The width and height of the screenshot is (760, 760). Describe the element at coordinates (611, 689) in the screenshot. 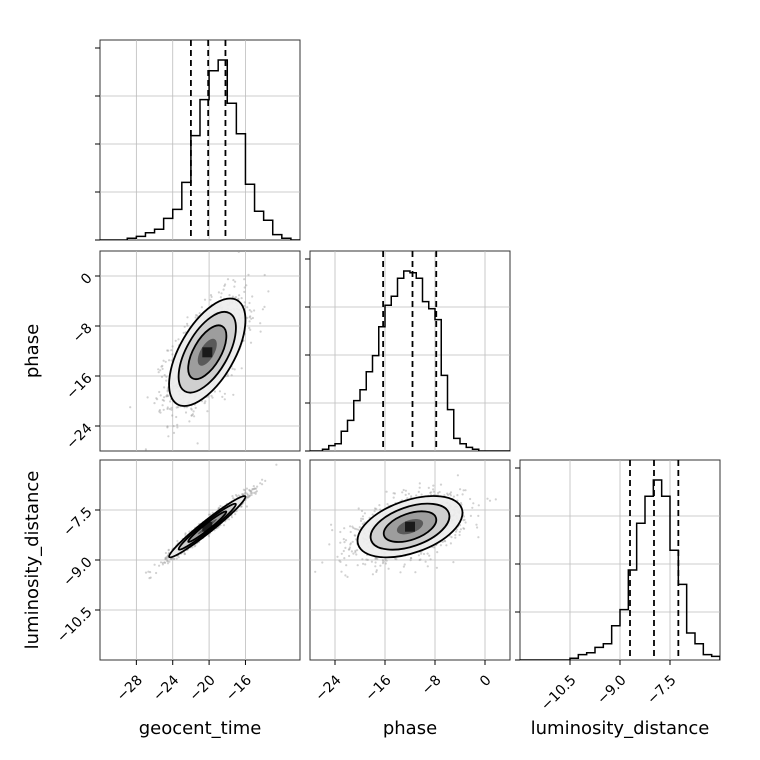

I see `x-tick-label-luminosity_distance: −9.0` at that location.